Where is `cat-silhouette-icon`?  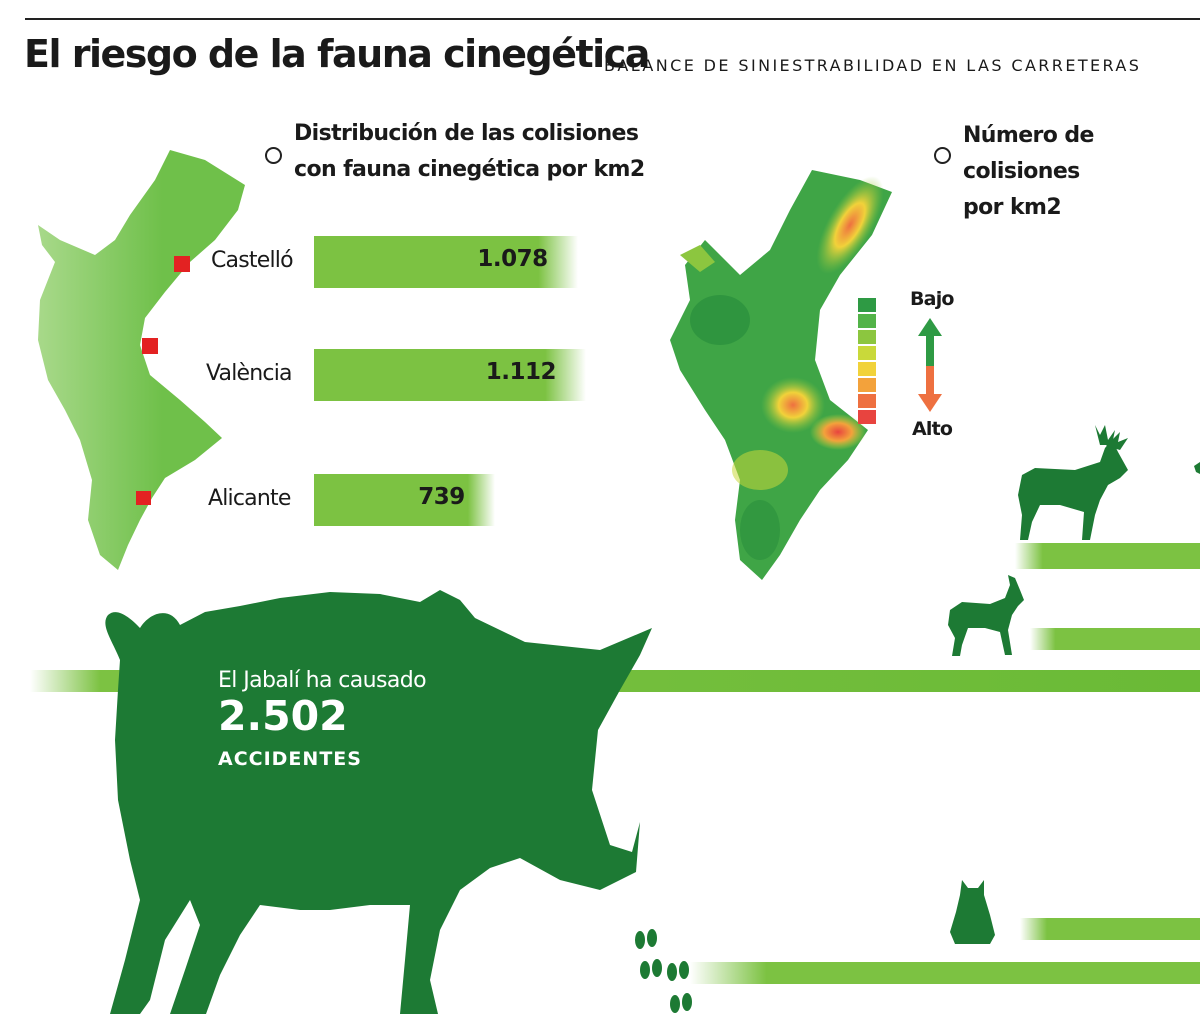
cat-silhouette-icon is located at coordinates (972, 912).